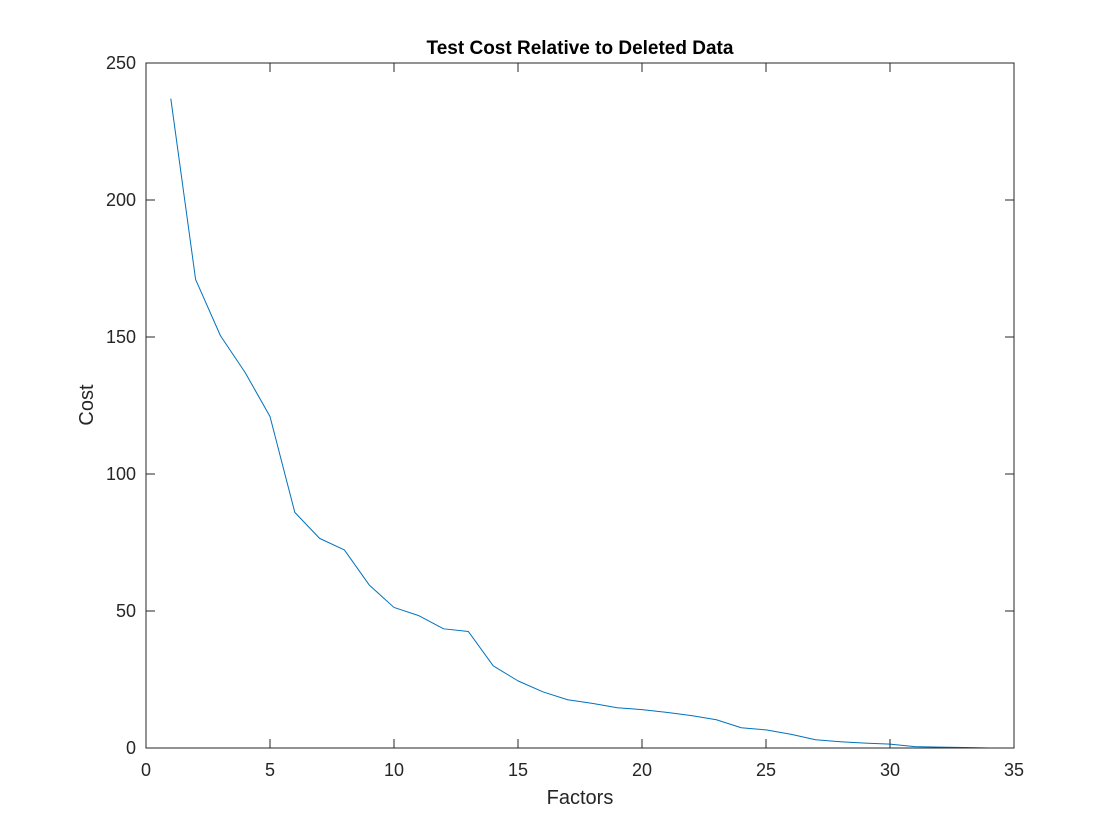 The width and height of the screenshot is (1120, 840). I want to click on x-tick-label: 25, so click(766, 770).